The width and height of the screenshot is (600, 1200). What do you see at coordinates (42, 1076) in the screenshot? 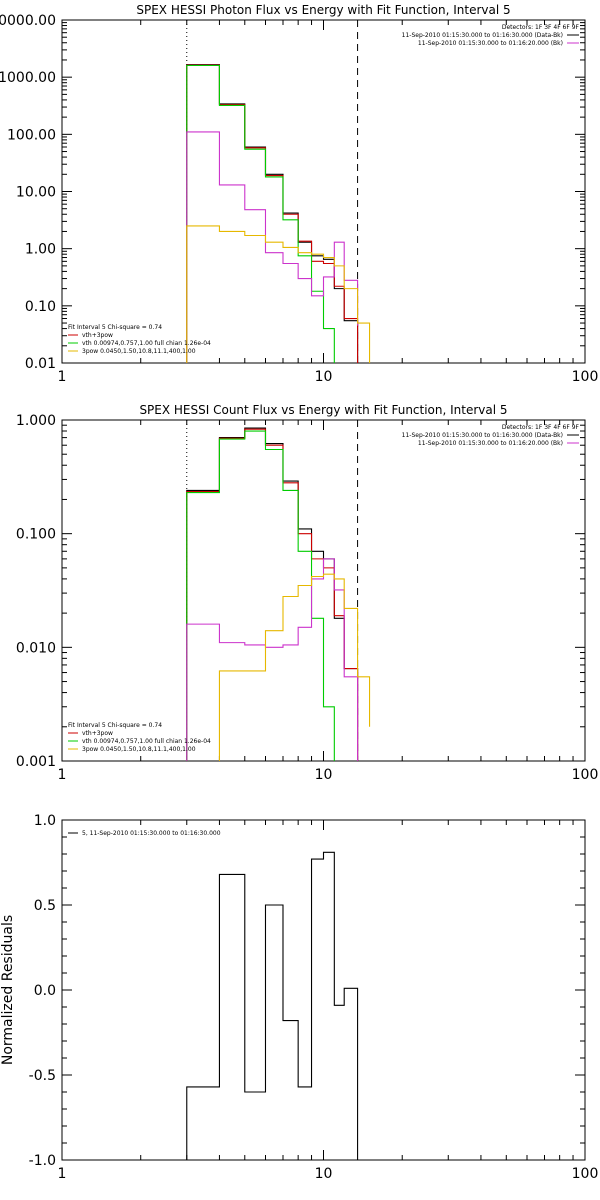
I see `y-tick-label: -0.5` at bounding box center [42, 1076].